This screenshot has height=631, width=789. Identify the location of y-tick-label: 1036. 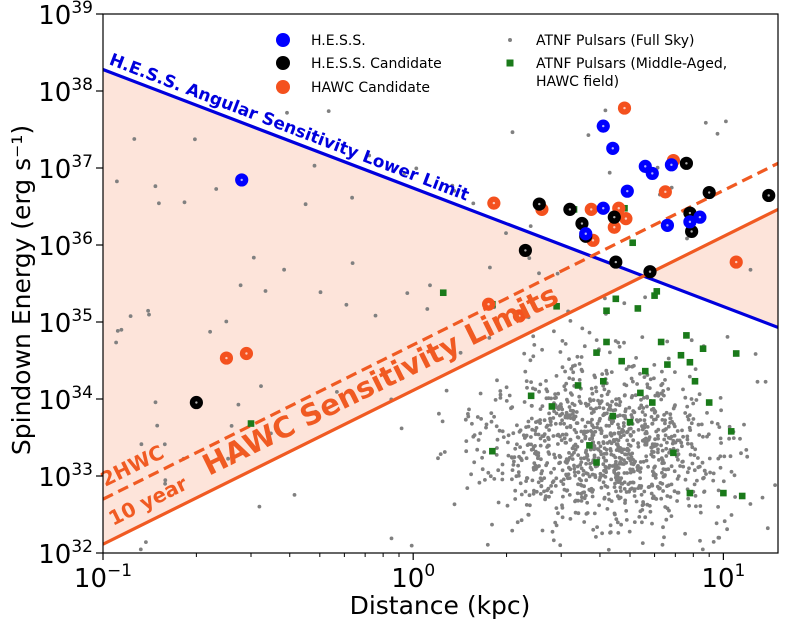
(65, 245).